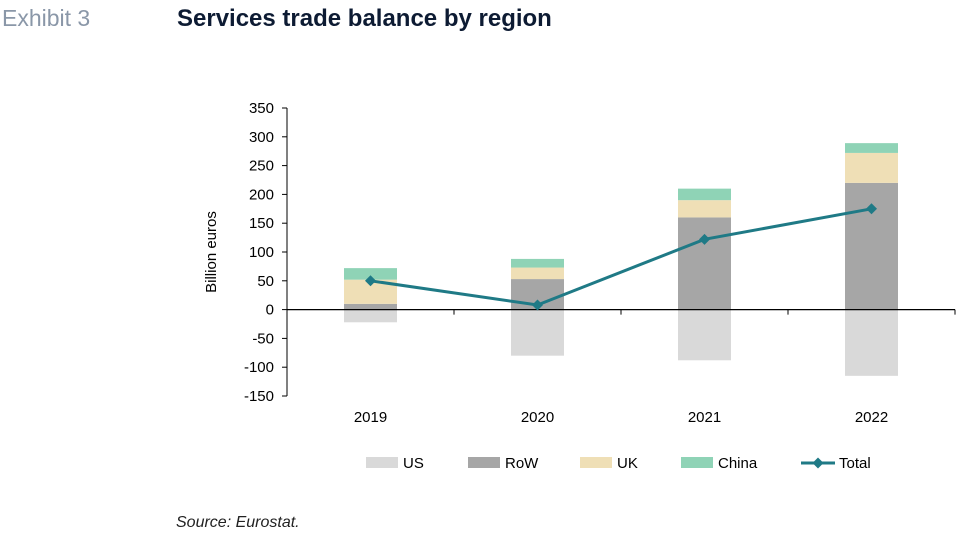  I want to click on bar-uk-2020, so click(537, 273).